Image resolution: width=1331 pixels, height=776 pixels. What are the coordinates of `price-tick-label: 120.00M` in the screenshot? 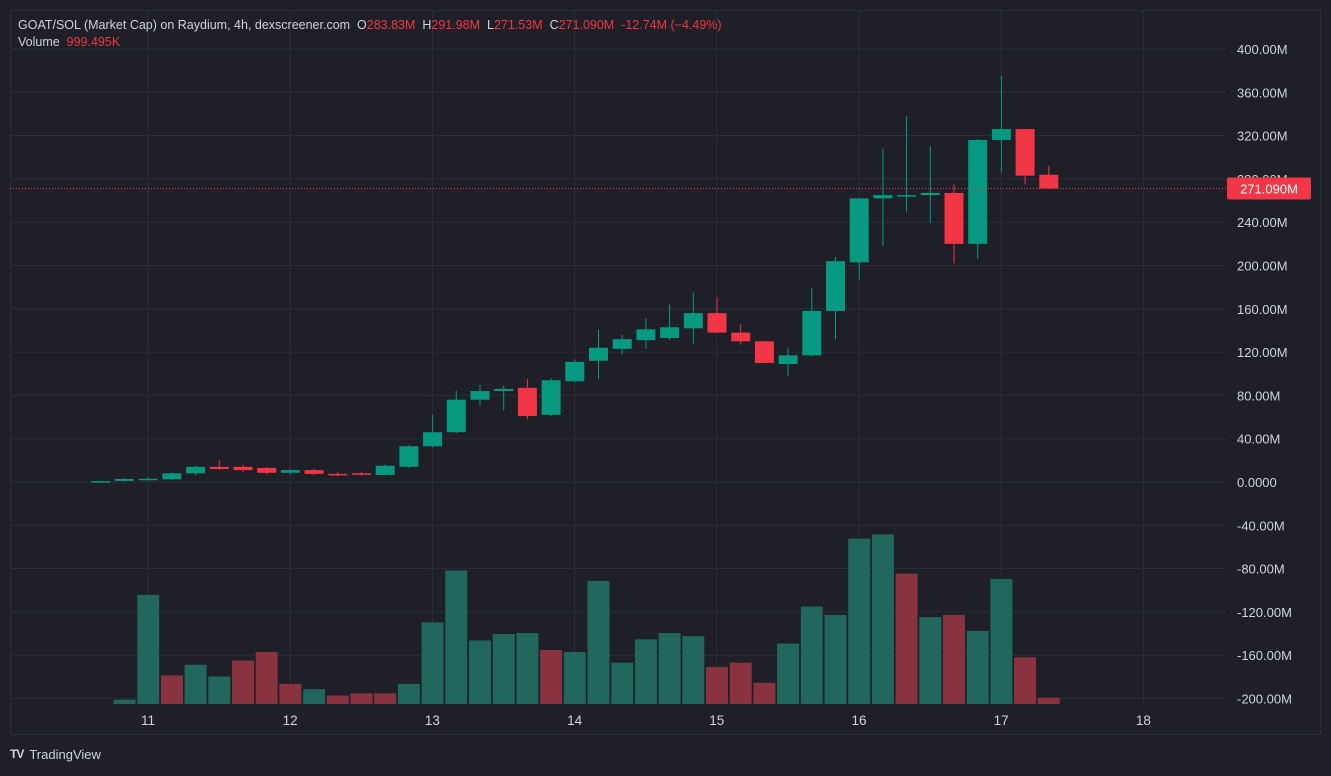 It's located at (1262, 352).